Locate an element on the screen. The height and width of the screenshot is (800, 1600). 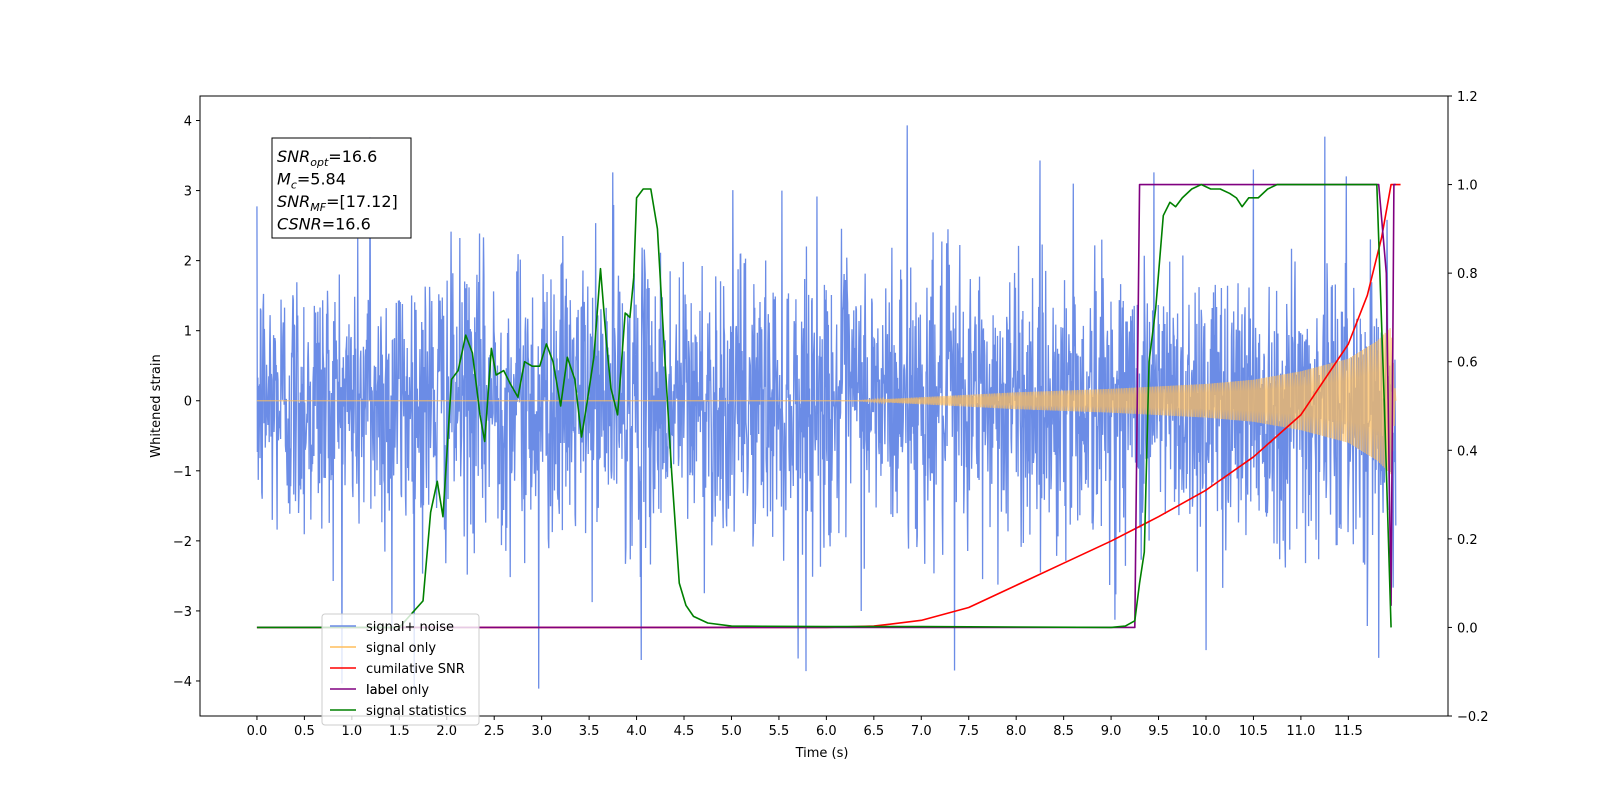
x-tick-label: 7.0 is located at coordinates (921, 731).